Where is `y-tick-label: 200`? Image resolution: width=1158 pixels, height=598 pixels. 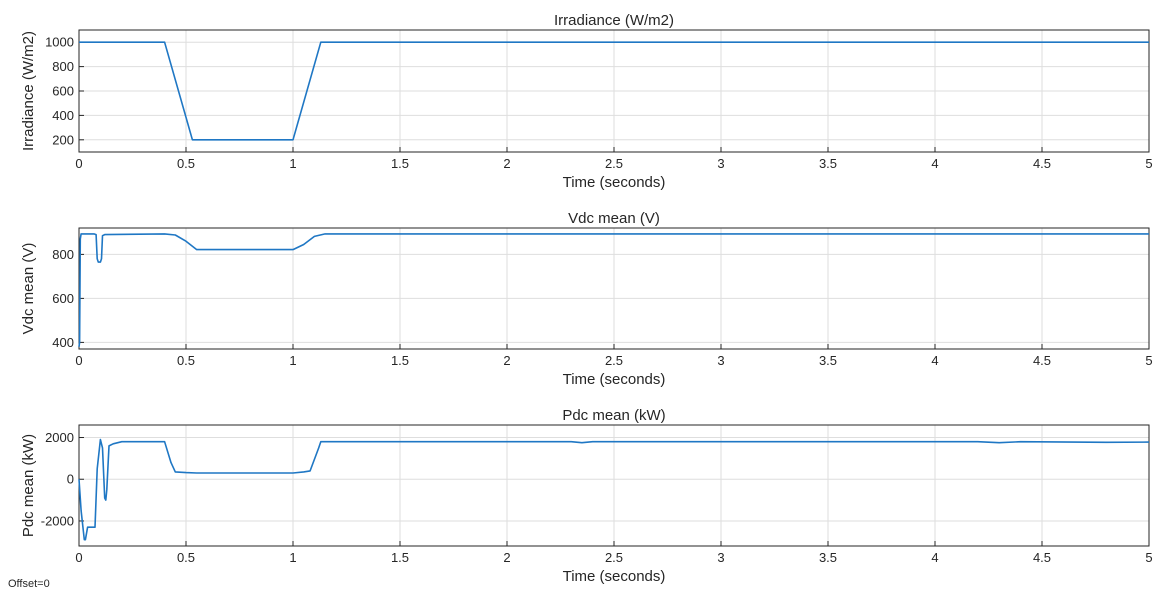 y-tick-label: 200 is located at coordinates (63, 139).